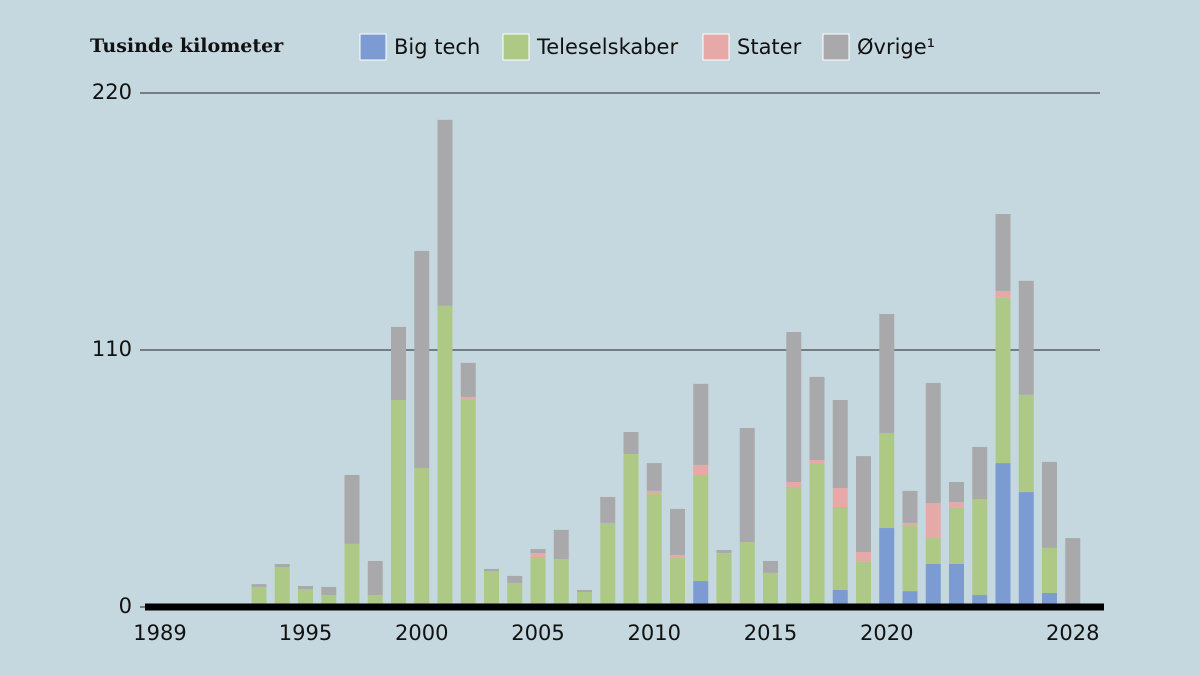 The width and height of the screenshot is (1200, 675). What do you see at coordinates (305, 633) in the screenshot?
I see `x-tick-label: 1995` at bounding box center [305, 633].